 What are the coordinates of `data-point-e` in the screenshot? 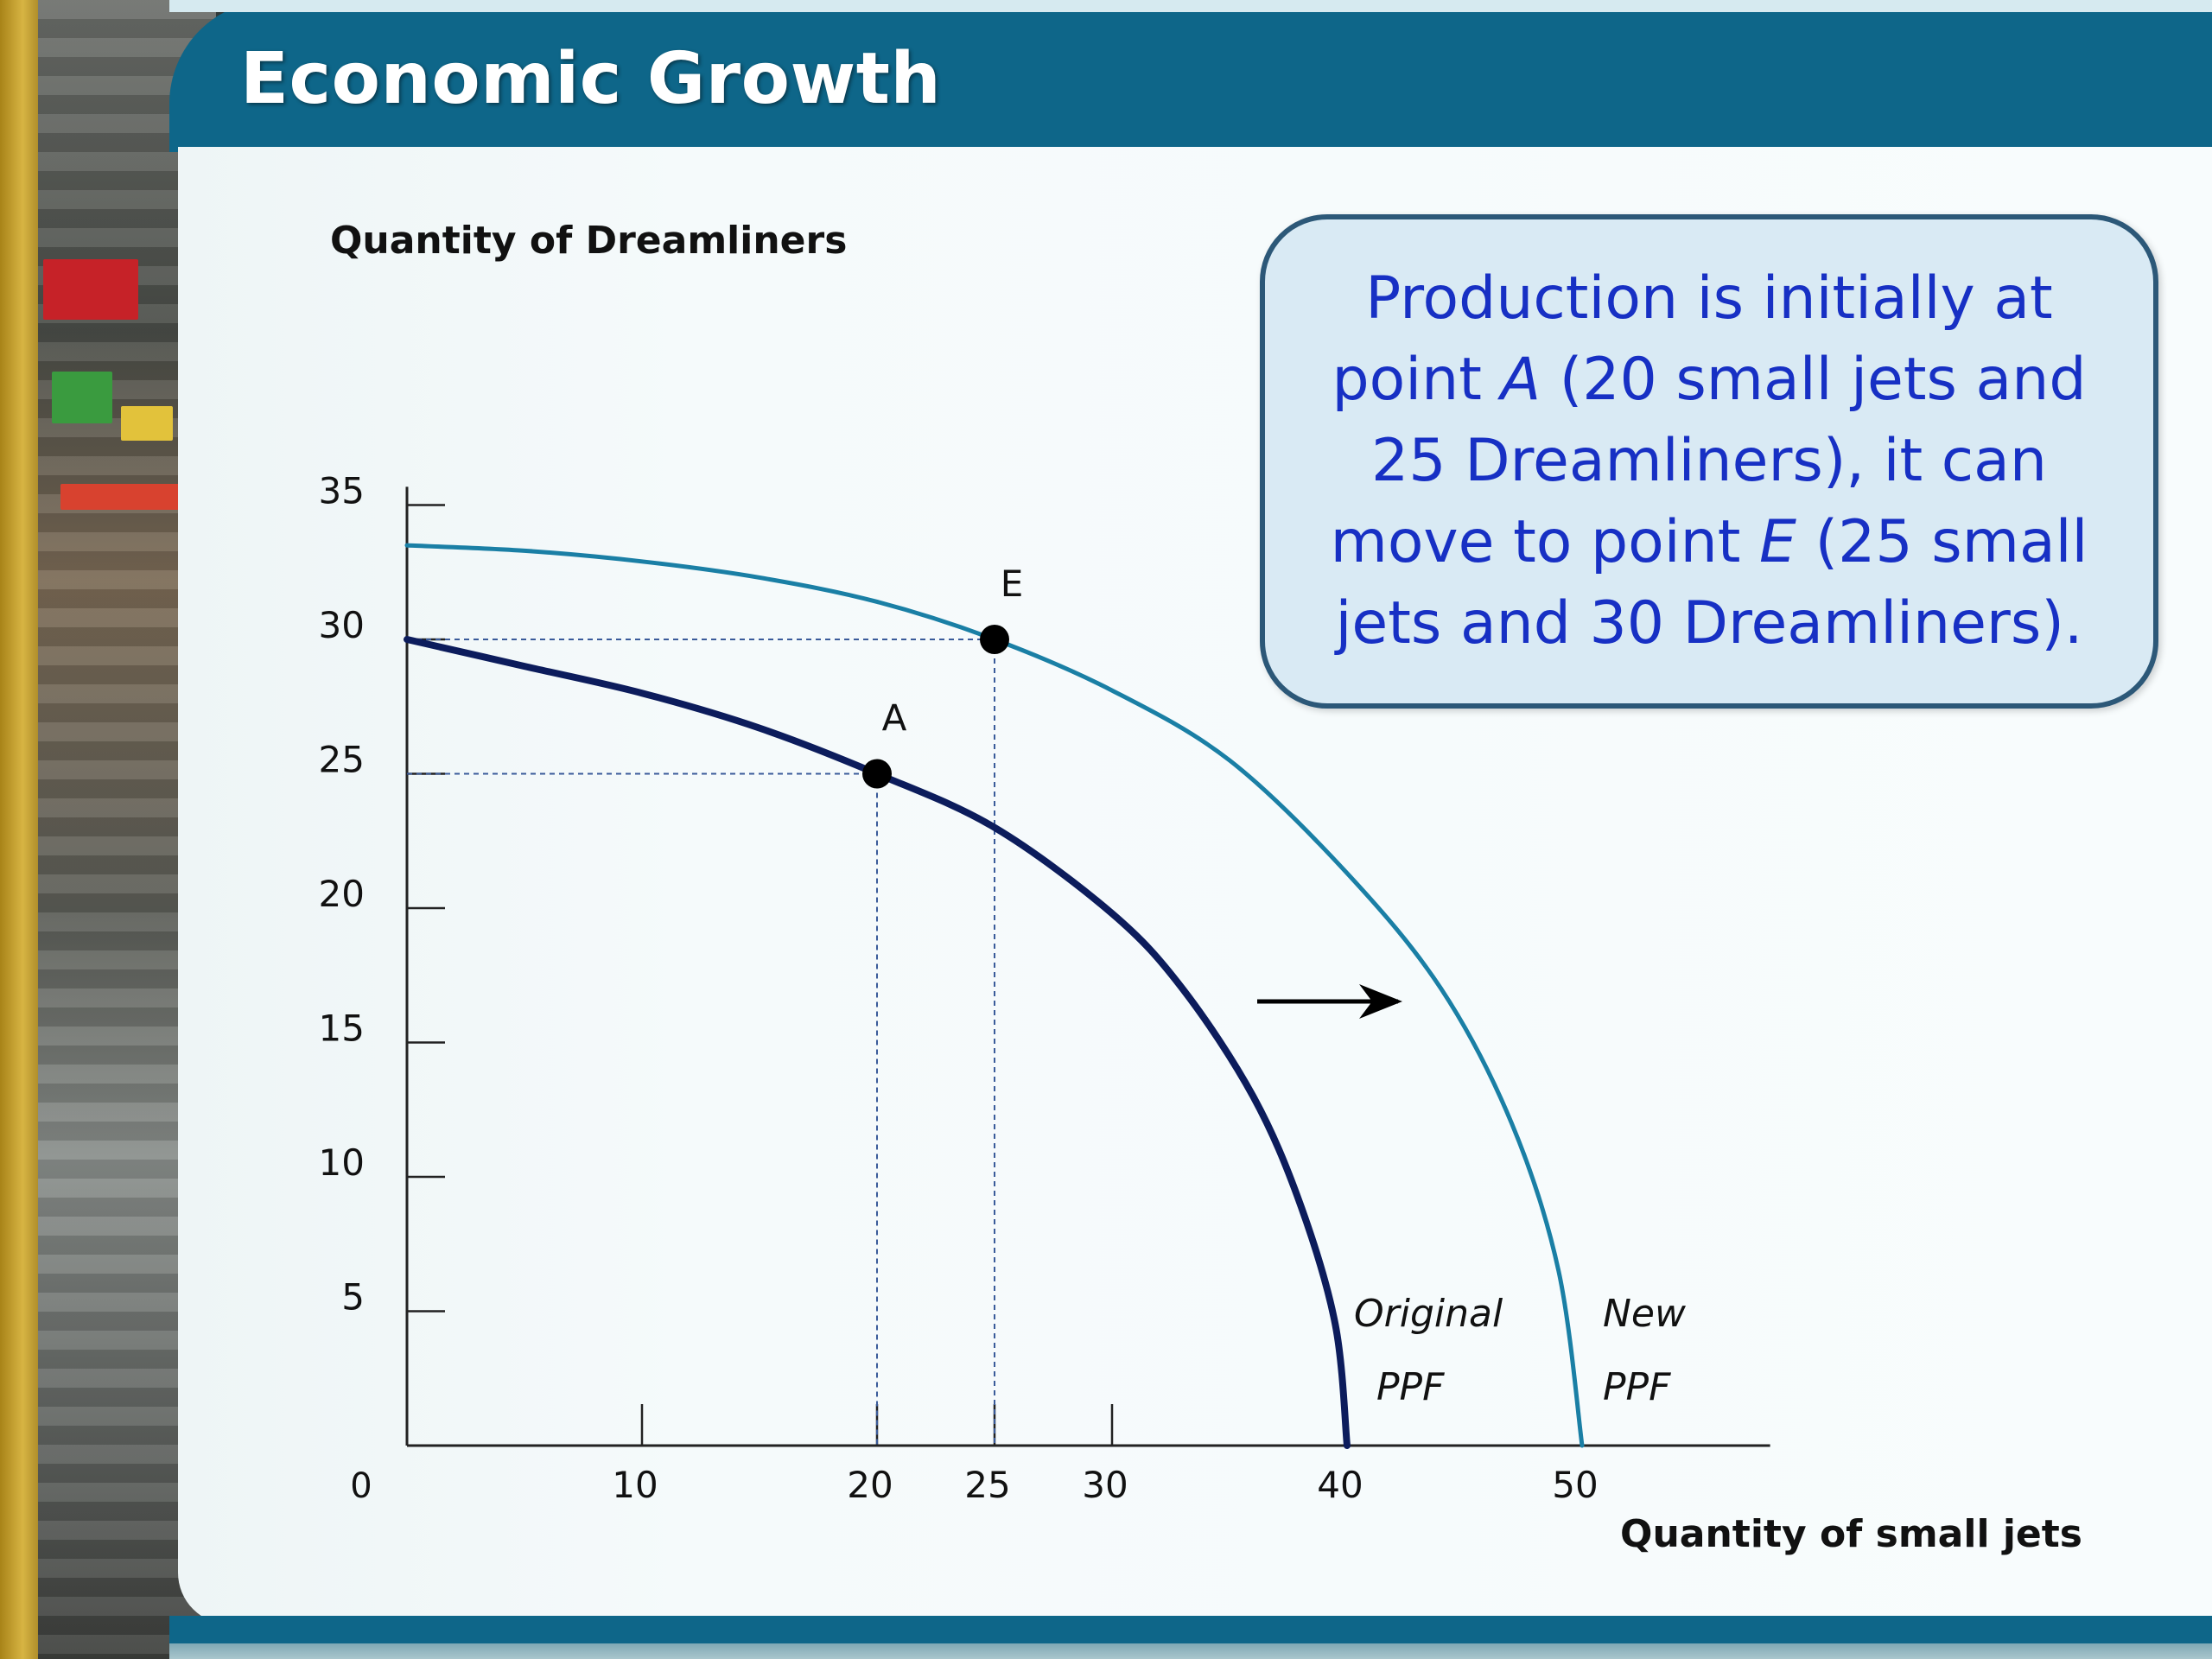 It's located at (994, 639).